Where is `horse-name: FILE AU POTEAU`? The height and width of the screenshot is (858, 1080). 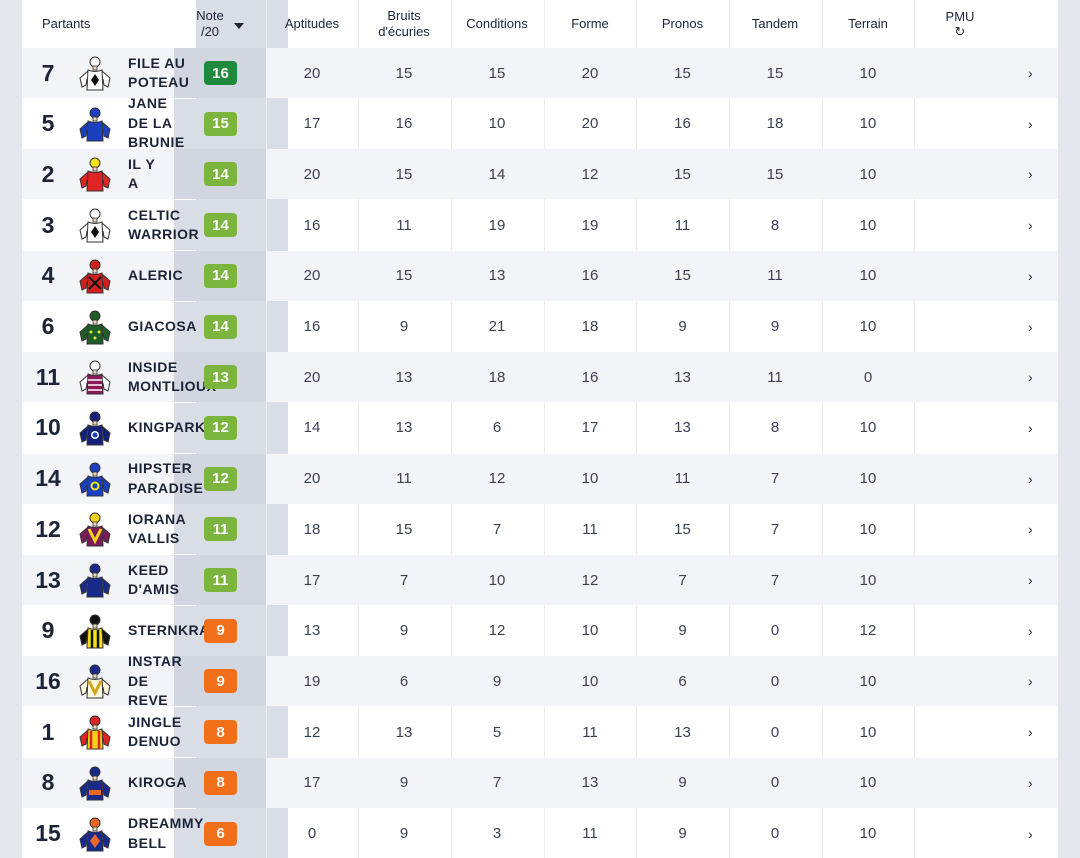
horse-name: FILE AU POTEAU is located at coordinates (159, 72).